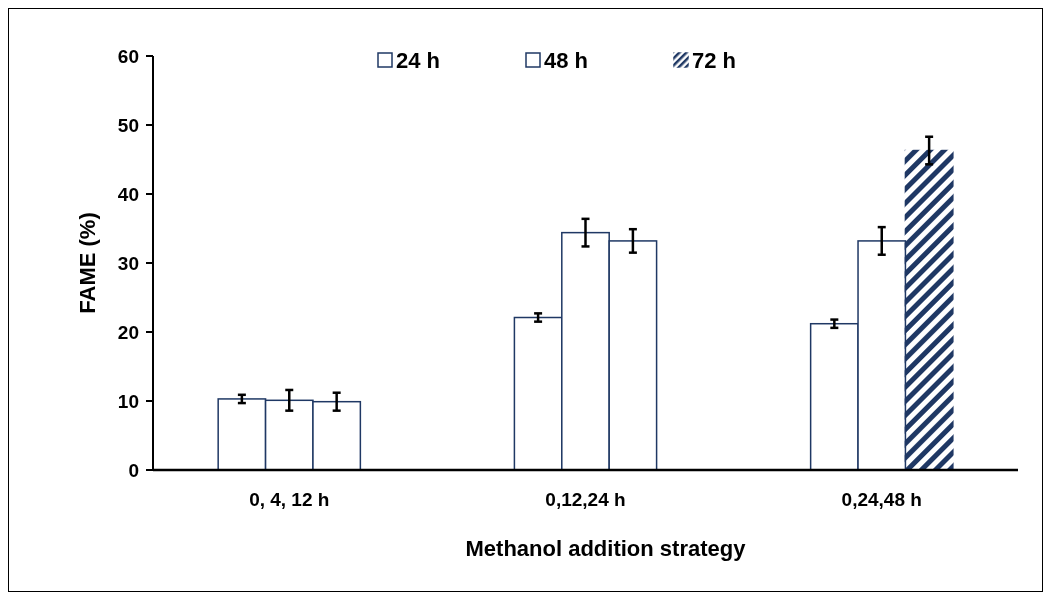 The width and height of the screenshot is (1051, 600). Describe the element at coordinates (566, 60) in the screenshot. I see `legend-label: 48 h` at that location.